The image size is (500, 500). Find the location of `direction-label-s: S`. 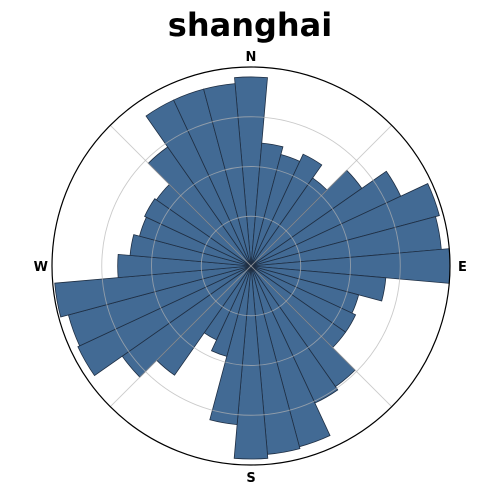

direction-label-s: S is located at coordinates (250, 478).